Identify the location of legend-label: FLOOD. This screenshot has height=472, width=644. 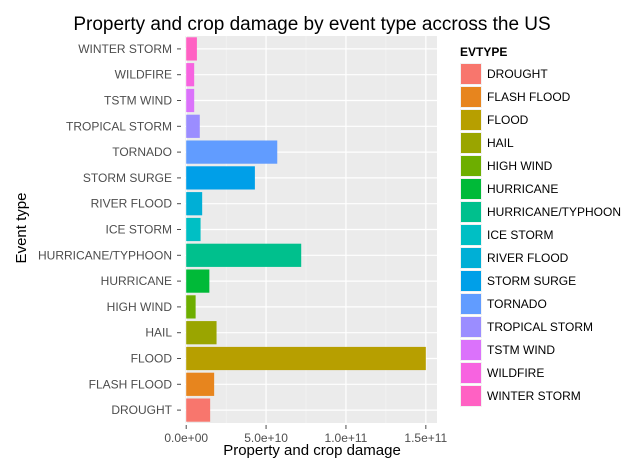
(508, 120).